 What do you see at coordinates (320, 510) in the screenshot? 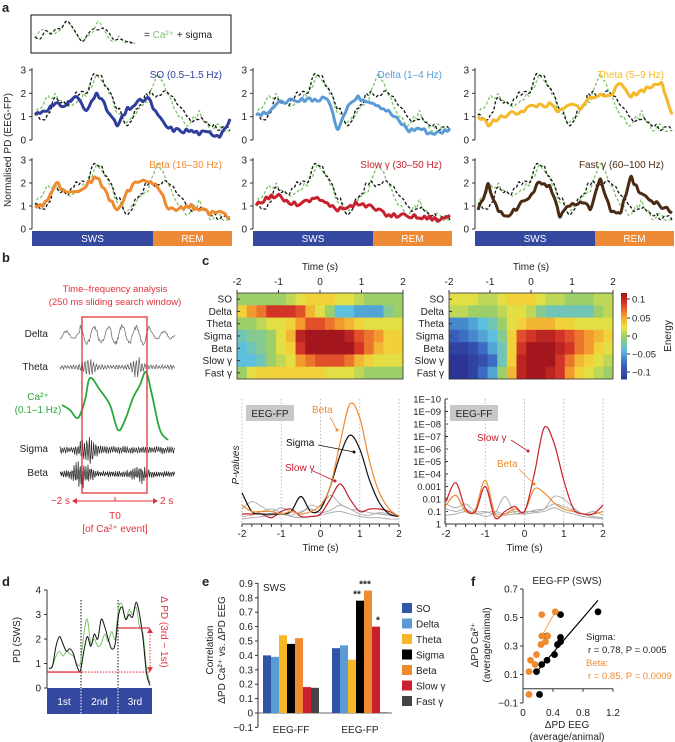
I see `pvalue-line-other` at bounding box center [320, 510].